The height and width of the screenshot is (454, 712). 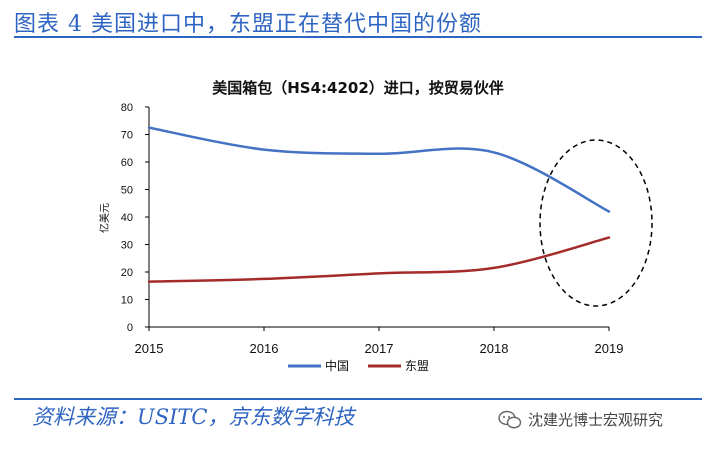 I want to click on x-tick-label: 2015, so click(x=149, y=348).